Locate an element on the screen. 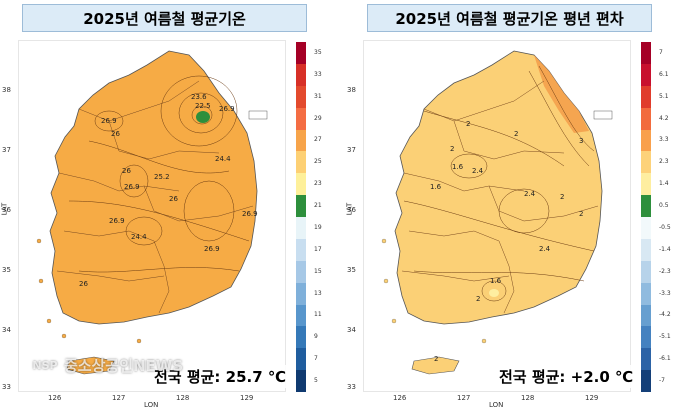 Image resolution: width=680 pixels, height=409 pixels. legend-label: 5 is located at coordinates (316, 381).